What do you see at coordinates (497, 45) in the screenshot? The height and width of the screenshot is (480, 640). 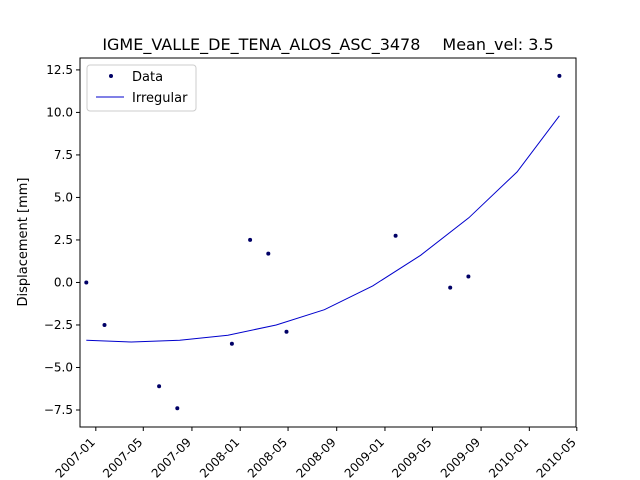 I see `chart-title-mean-velocity: Mean_vel: 3.5` at bounding box center [497, 45].